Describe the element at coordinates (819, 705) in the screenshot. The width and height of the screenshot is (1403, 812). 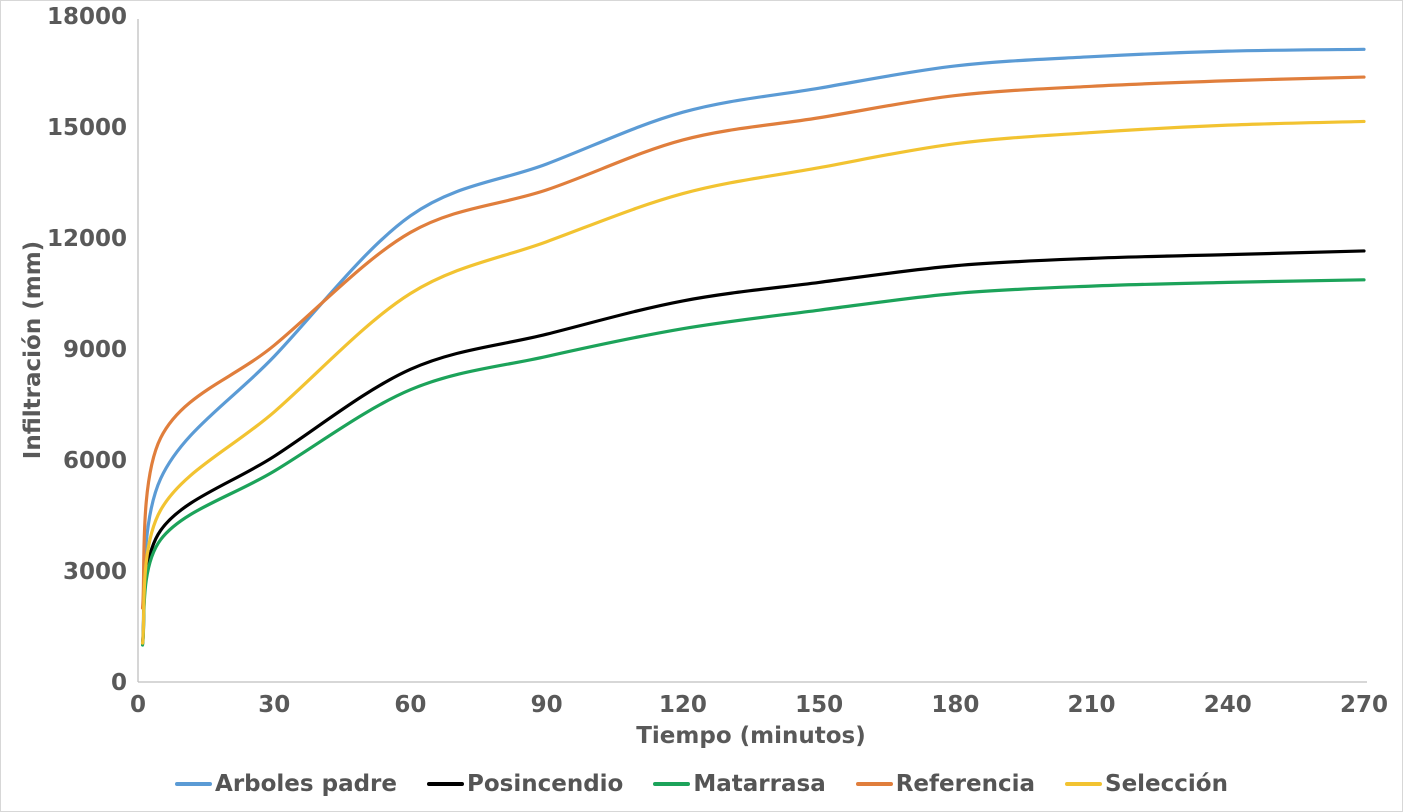
I see `x-tick-label: 150` at that location.